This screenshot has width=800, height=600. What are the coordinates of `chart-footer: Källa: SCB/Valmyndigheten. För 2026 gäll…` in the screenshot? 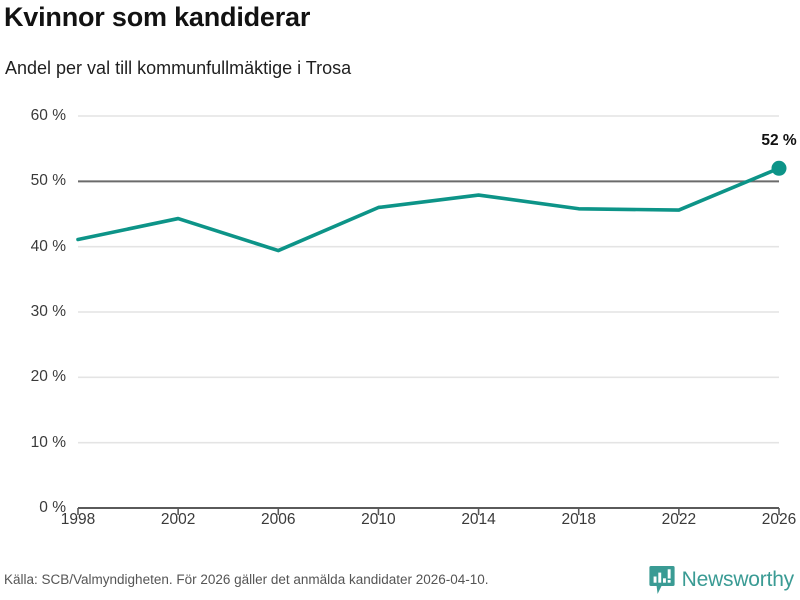 It's located at (400, 580).